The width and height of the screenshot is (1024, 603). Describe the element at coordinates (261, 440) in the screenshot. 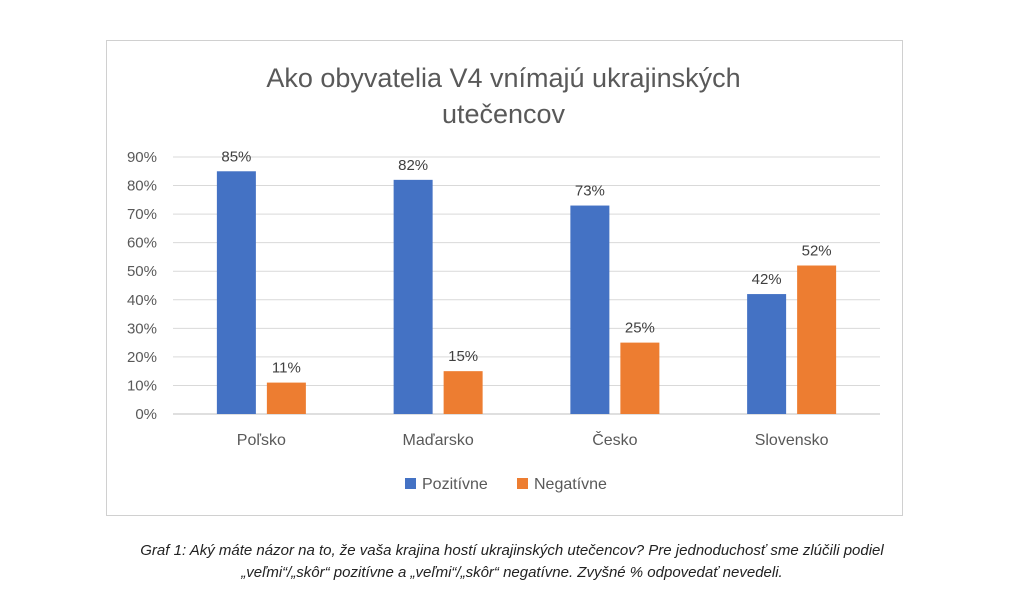

I see `category-label: Poľsko` at that location.